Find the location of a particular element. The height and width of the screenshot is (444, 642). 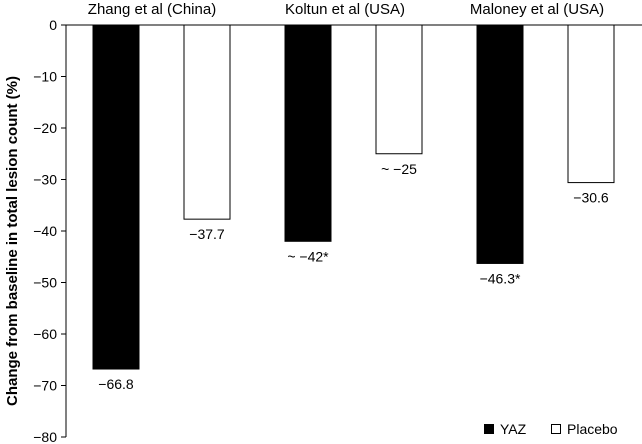

data-label: ~ −42* is located at coordinates (308, 256).